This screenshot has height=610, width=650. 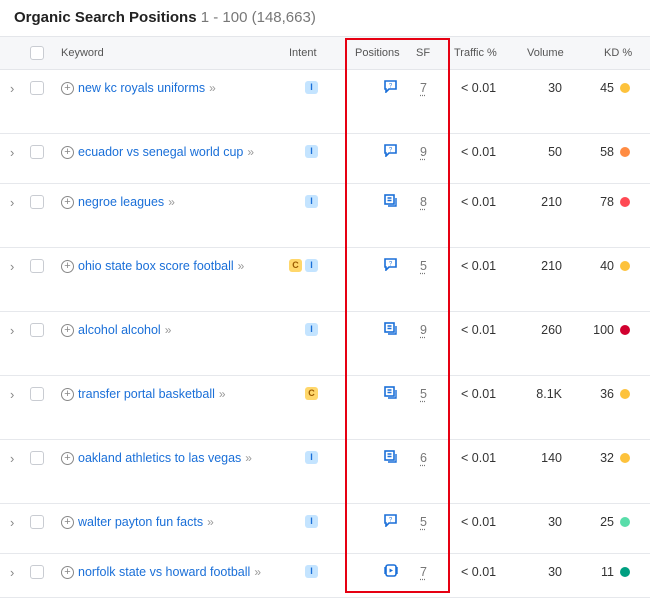 What do you see at coordinates (141, 522) in the screenshot?
I see `keyword-link: walter payton fun facts` at bounding box center [141, 522].